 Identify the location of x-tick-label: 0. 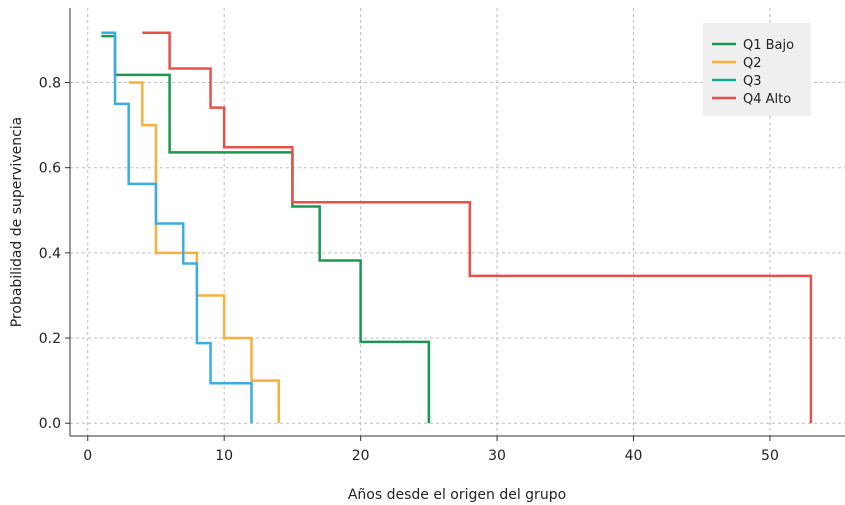
(87, 456).